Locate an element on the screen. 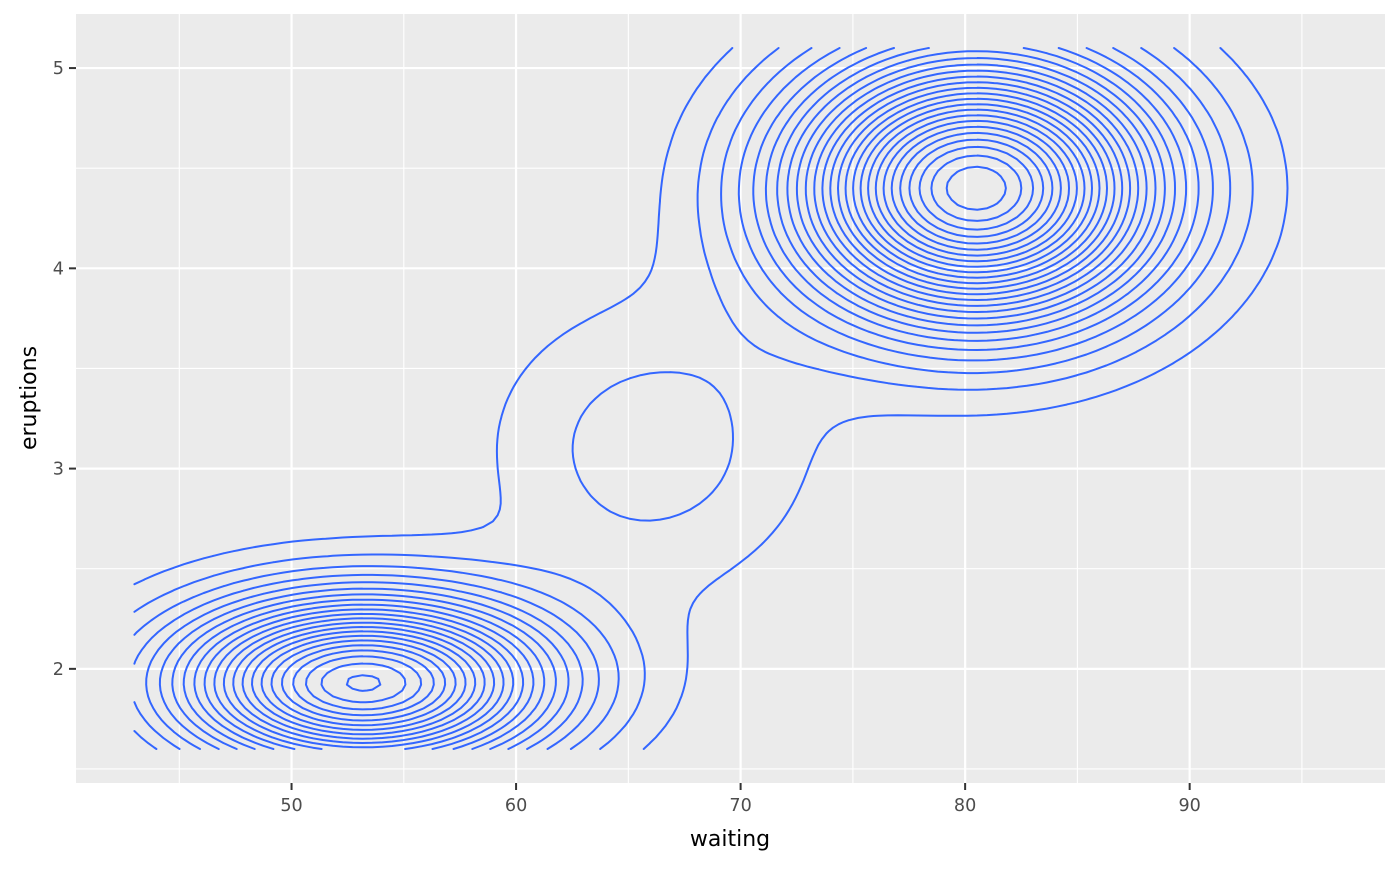 This screenshot has height=870, width=1400. x-tick-label: 70 is located at coordinates (740, 806).